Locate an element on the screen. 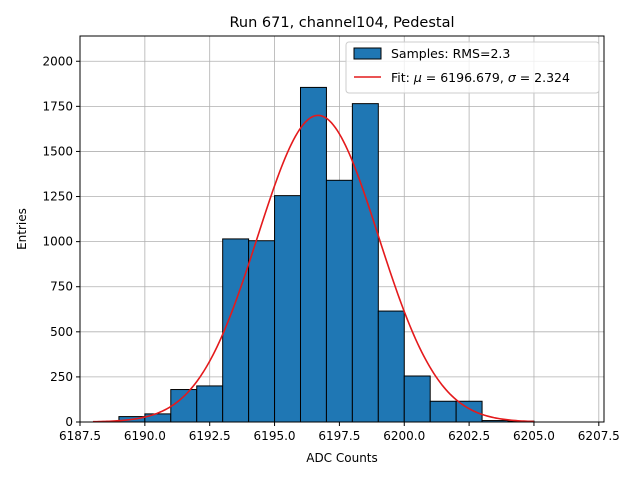 This screenshot has height=480, width=640. x-tick-label: 6192.5 is located at coordinates (210, 436).